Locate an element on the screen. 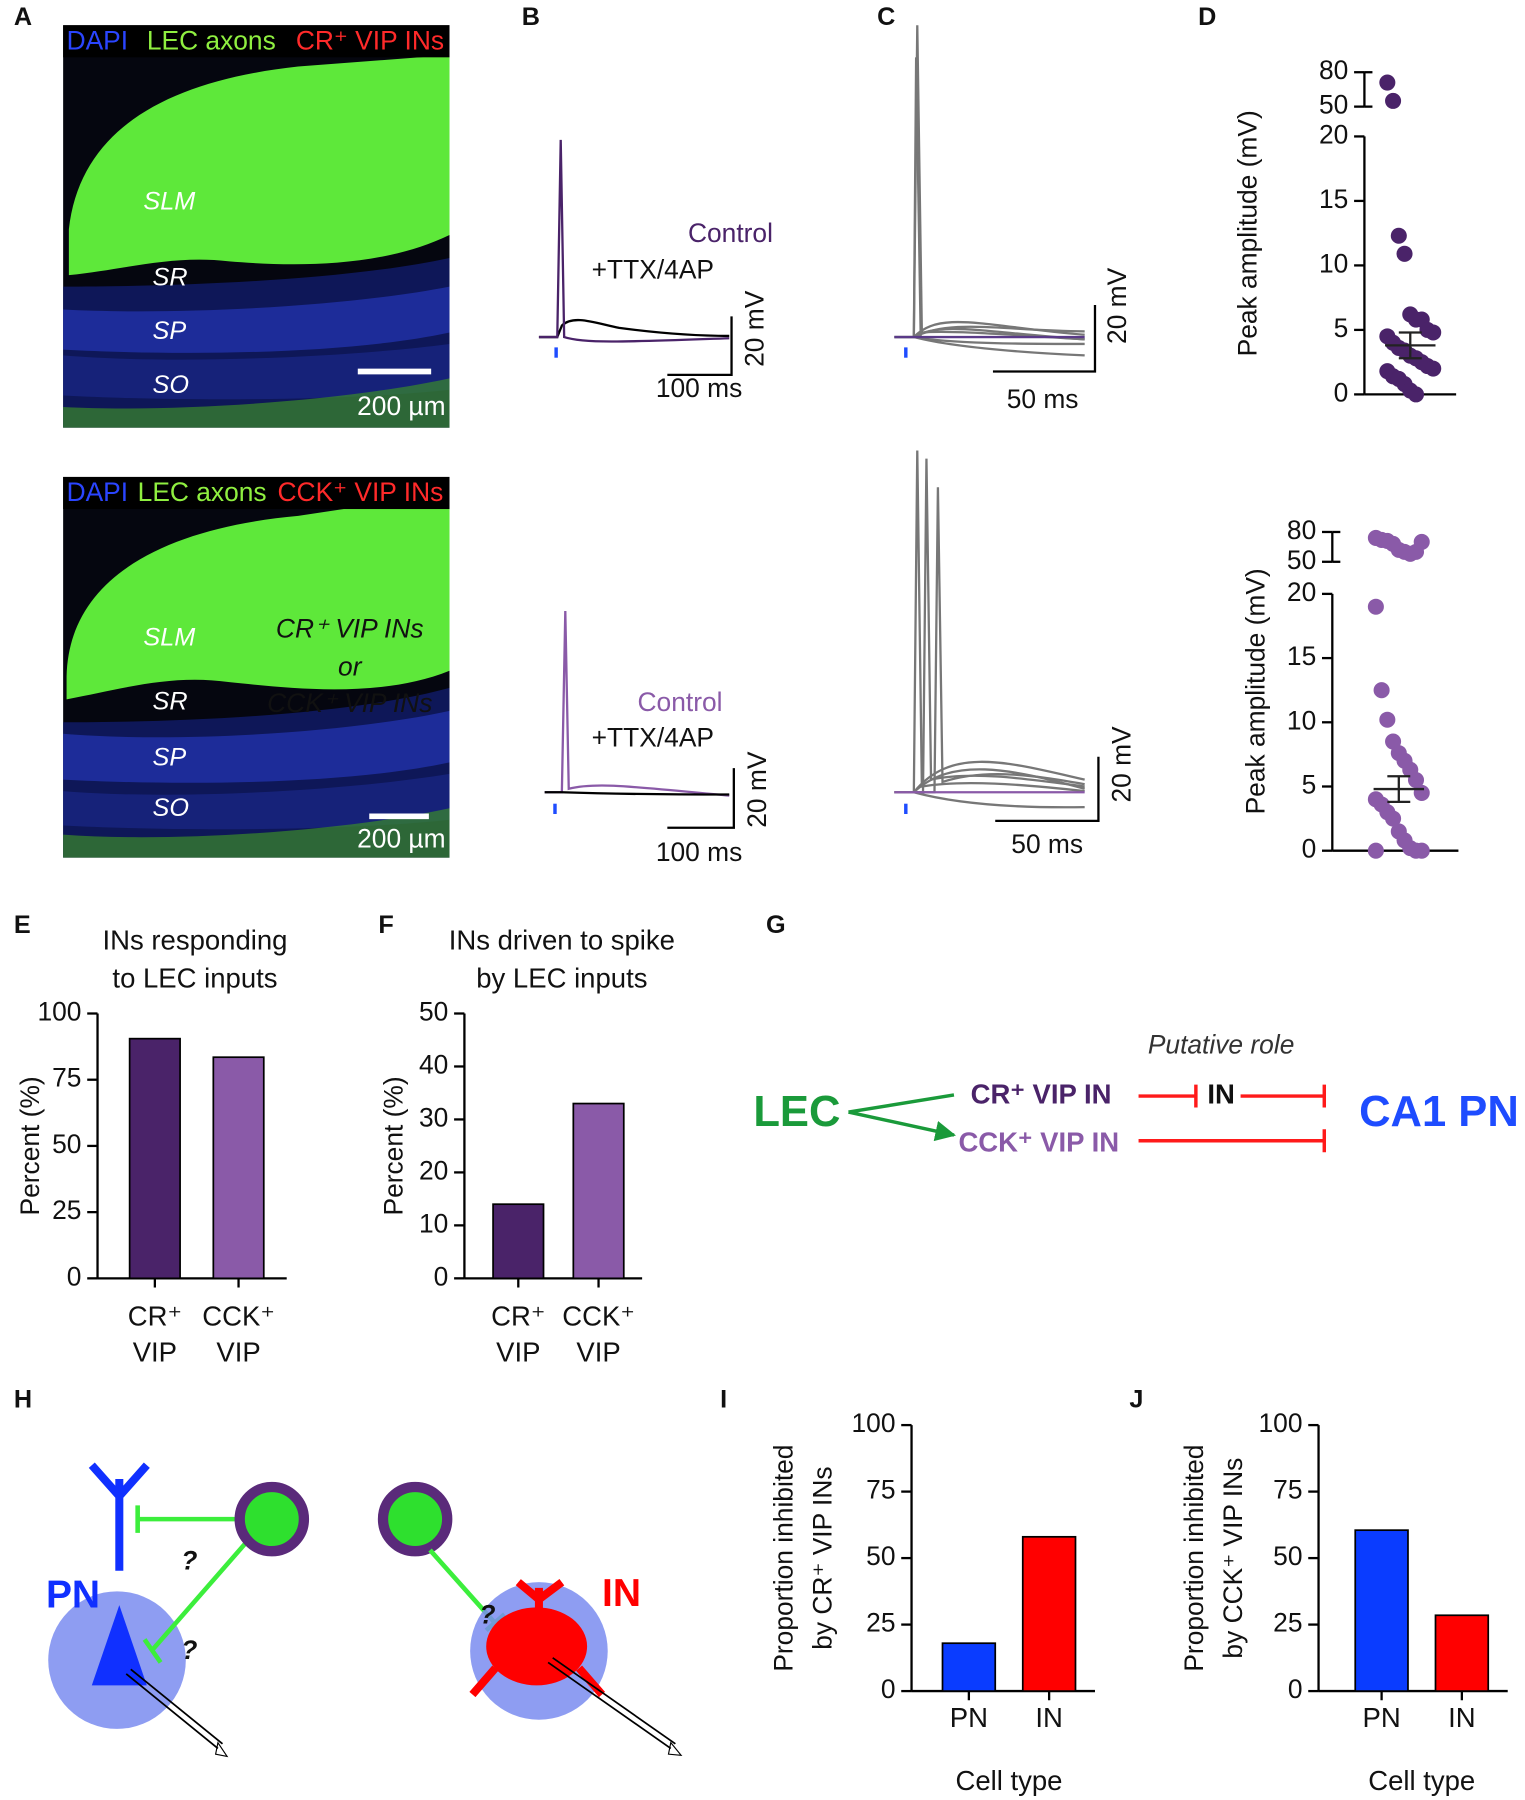 Image resolution: width=1525 pixels, height=1800 pixels. node: CR⁺ VIP IN is located at coordinates (1041, 1093).